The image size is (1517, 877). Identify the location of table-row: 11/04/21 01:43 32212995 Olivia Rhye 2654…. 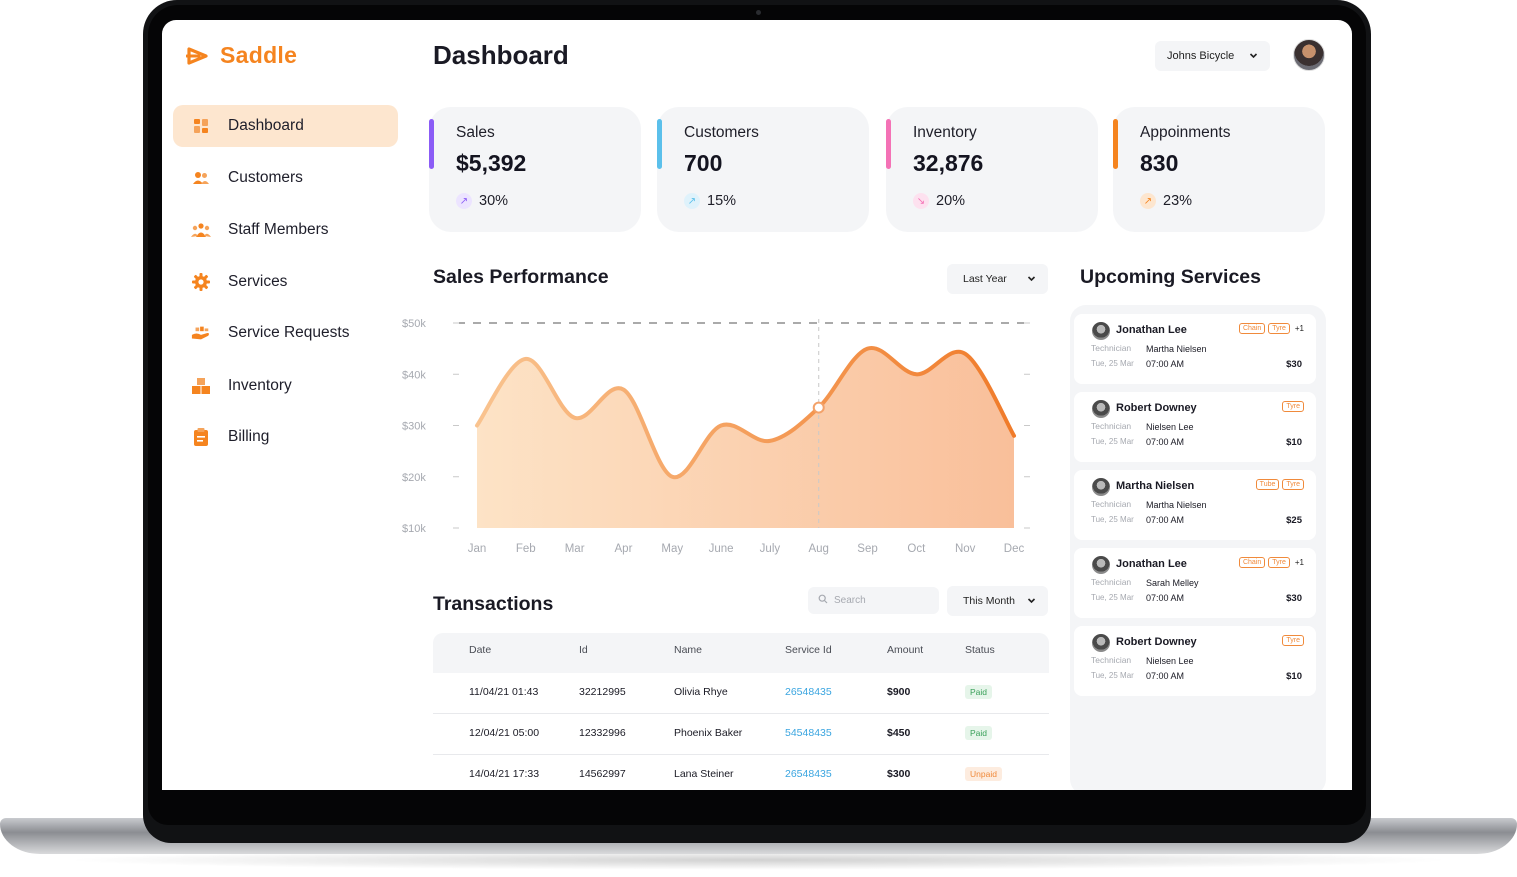
(741, 693).